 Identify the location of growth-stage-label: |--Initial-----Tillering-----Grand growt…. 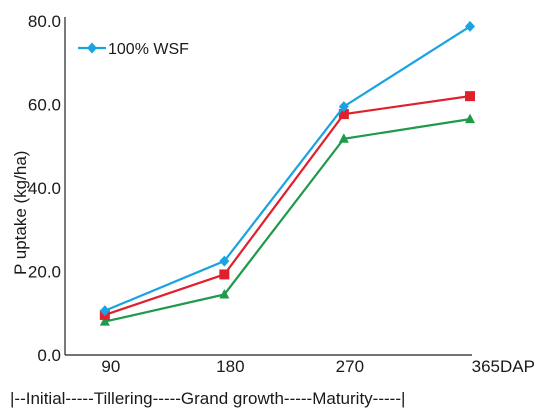
(207, 398).